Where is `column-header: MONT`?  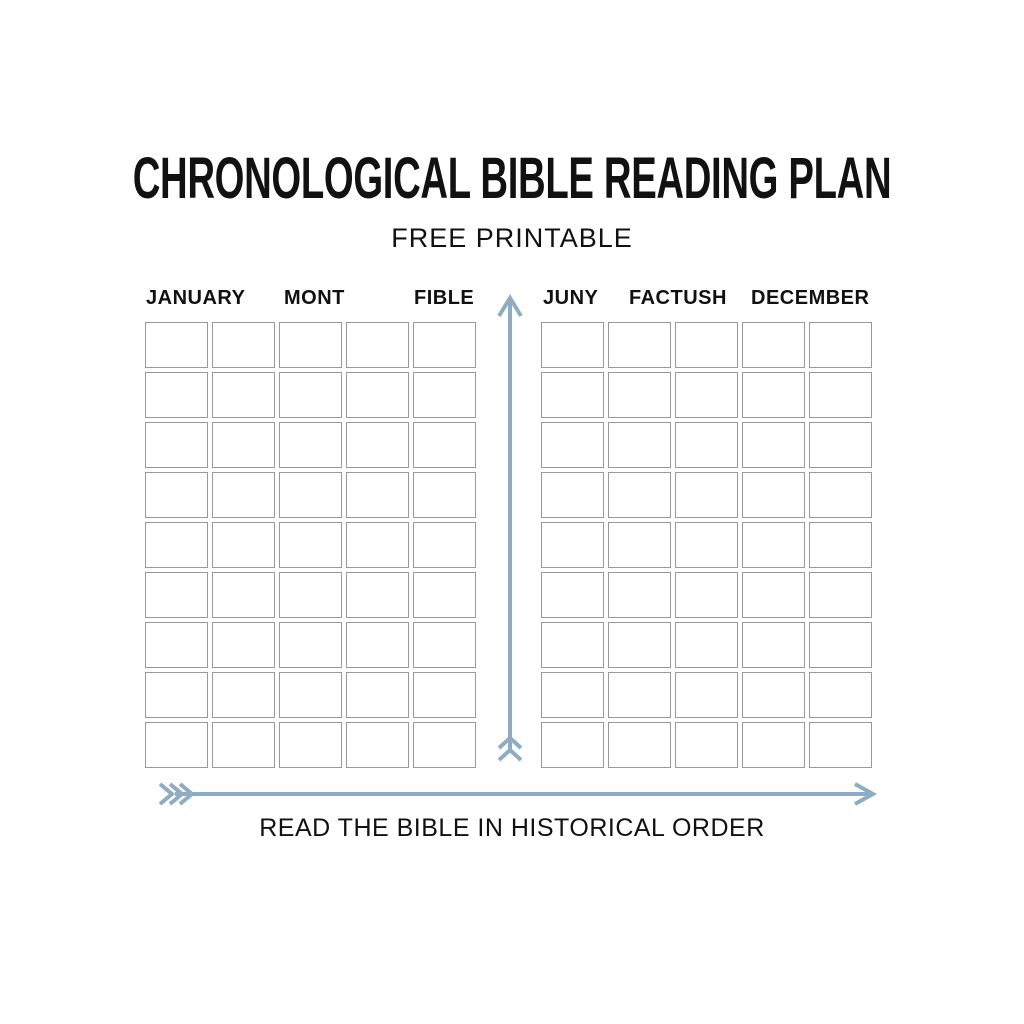
column-header: MONT is located at coordinates (314, 298).